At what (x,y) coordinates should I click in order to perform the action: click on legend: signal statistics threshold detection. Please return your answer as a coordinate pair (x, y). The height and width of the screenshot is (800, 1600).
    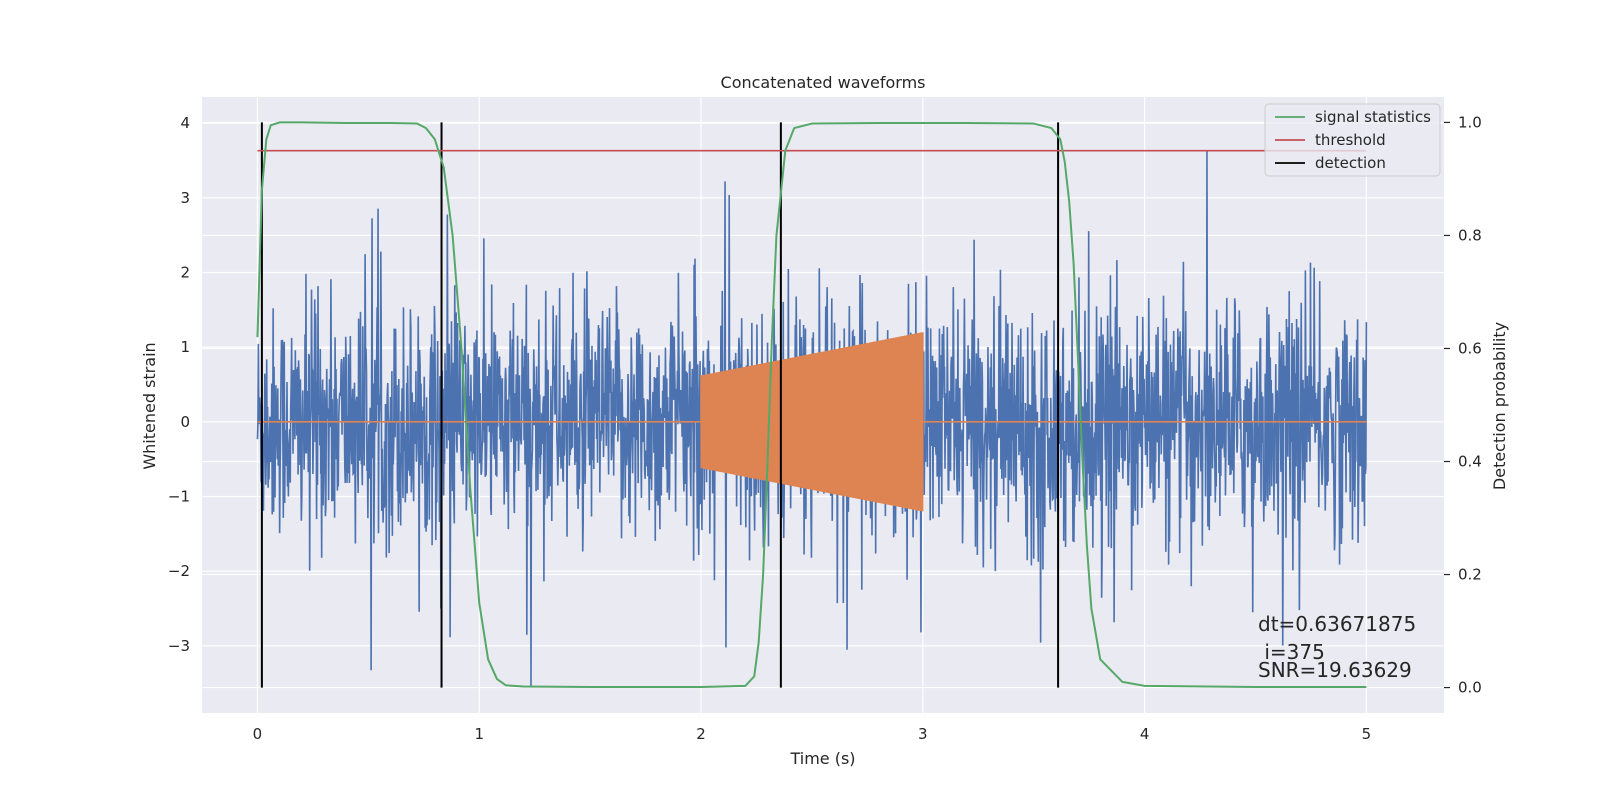
    Looking at the image, I should click on (1352, 140).